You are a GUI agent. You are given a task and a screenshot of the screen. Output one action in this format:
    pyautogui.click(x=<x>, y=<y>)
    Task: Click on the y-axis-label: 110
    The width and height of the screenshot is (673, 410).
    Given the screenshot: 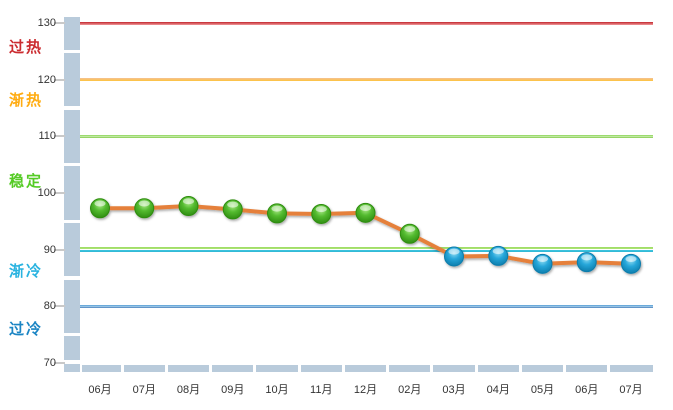 What is the action you would take?
    pyautogui.click(x=47, y=136)
    